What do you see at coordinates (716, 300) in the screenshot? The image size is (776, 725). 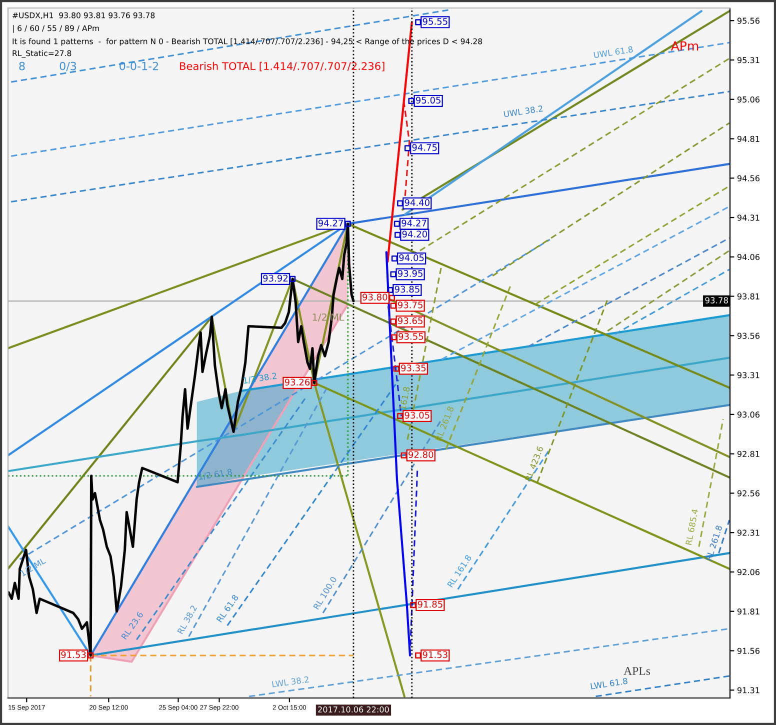 I see `ref-line-label: 93.78` at bounding box center [716, 300].